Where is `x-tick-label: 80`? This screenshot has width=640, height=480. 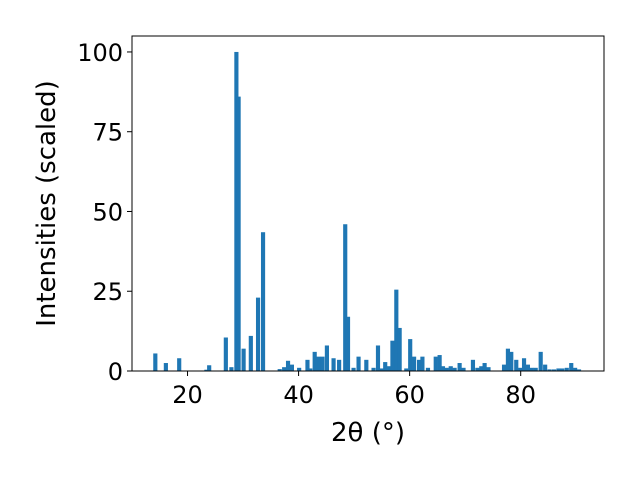 x-tick-label: 80 is located at coordinates (520, 395).